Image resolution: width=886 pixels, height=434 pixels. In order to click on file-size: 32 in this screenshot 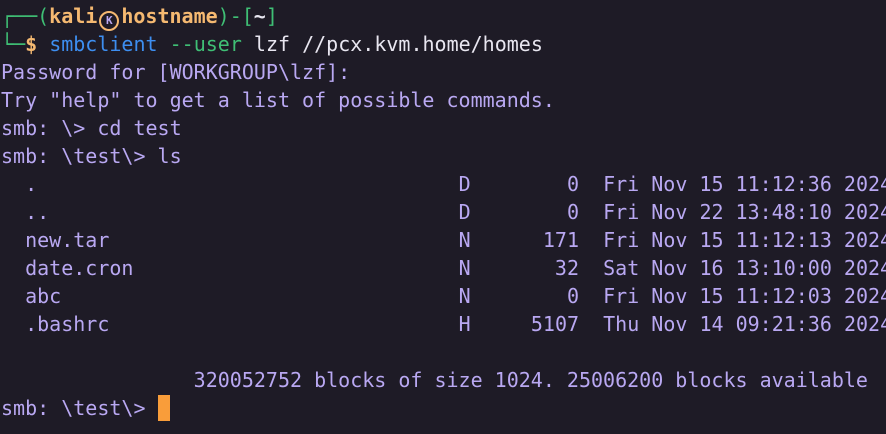, I will do `click(567, 268)`.